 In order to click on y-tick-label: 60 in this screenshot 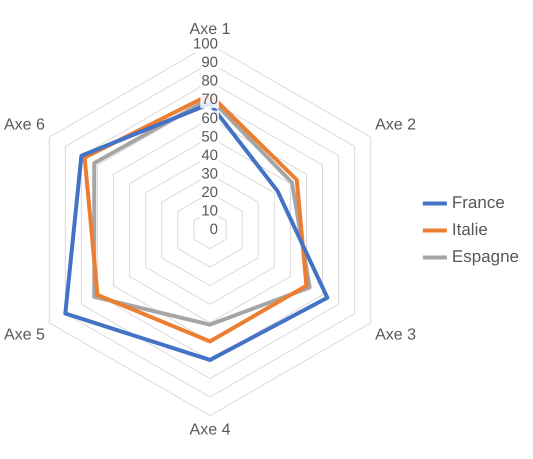, I will do `click(209, 118)`.